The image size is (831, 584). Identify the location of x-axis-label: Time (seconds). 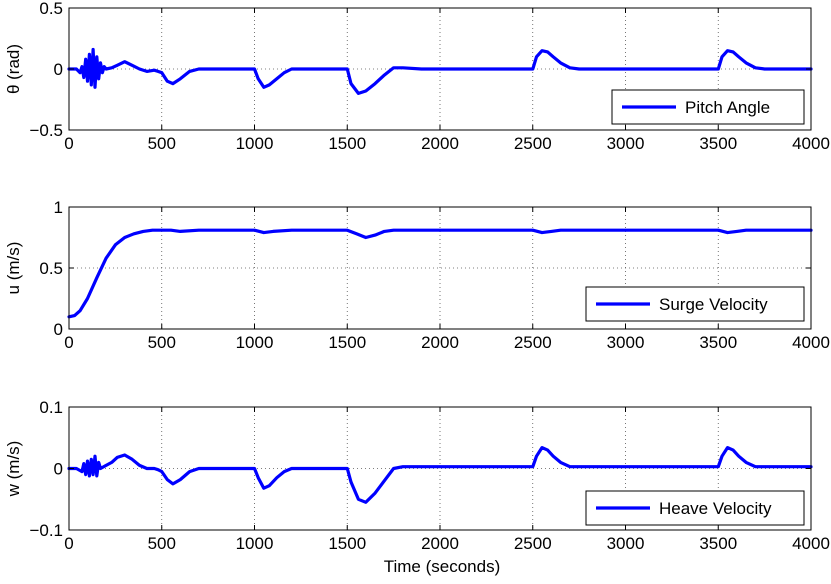
(442, 566).